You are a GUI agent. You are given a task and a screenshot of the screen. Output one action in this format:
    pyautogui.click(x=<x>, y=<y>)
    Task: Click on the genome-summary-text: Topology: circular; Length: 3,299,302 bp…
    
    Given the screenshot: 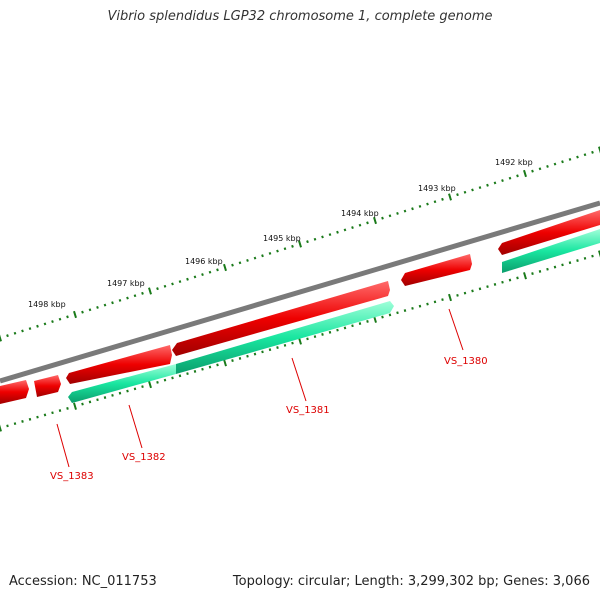 What is the action you would take?
    pyautogui.click(x=411, y=581)
    